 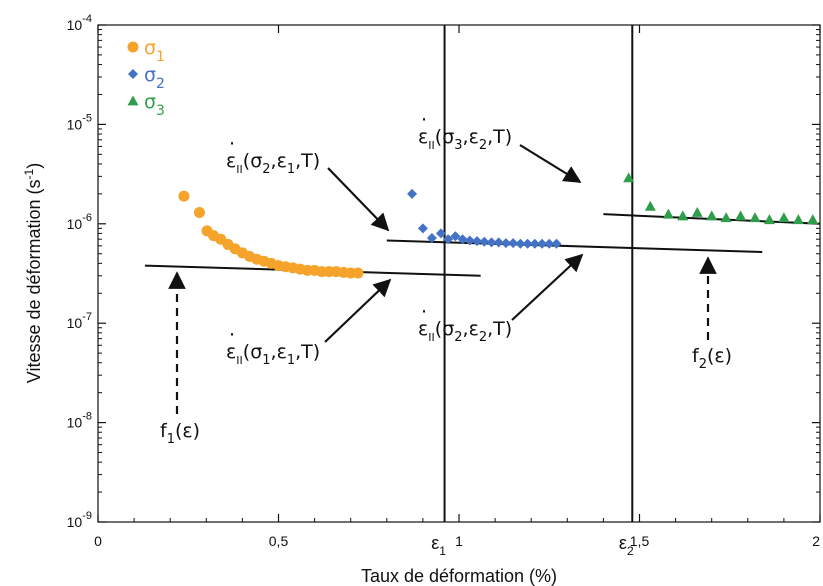 What do you see at coordinates (465, 323) in the screenshot?
I see `ann-s2-e2: ·εII(σ2,ε2,T)` at bounding box center [465, 323].